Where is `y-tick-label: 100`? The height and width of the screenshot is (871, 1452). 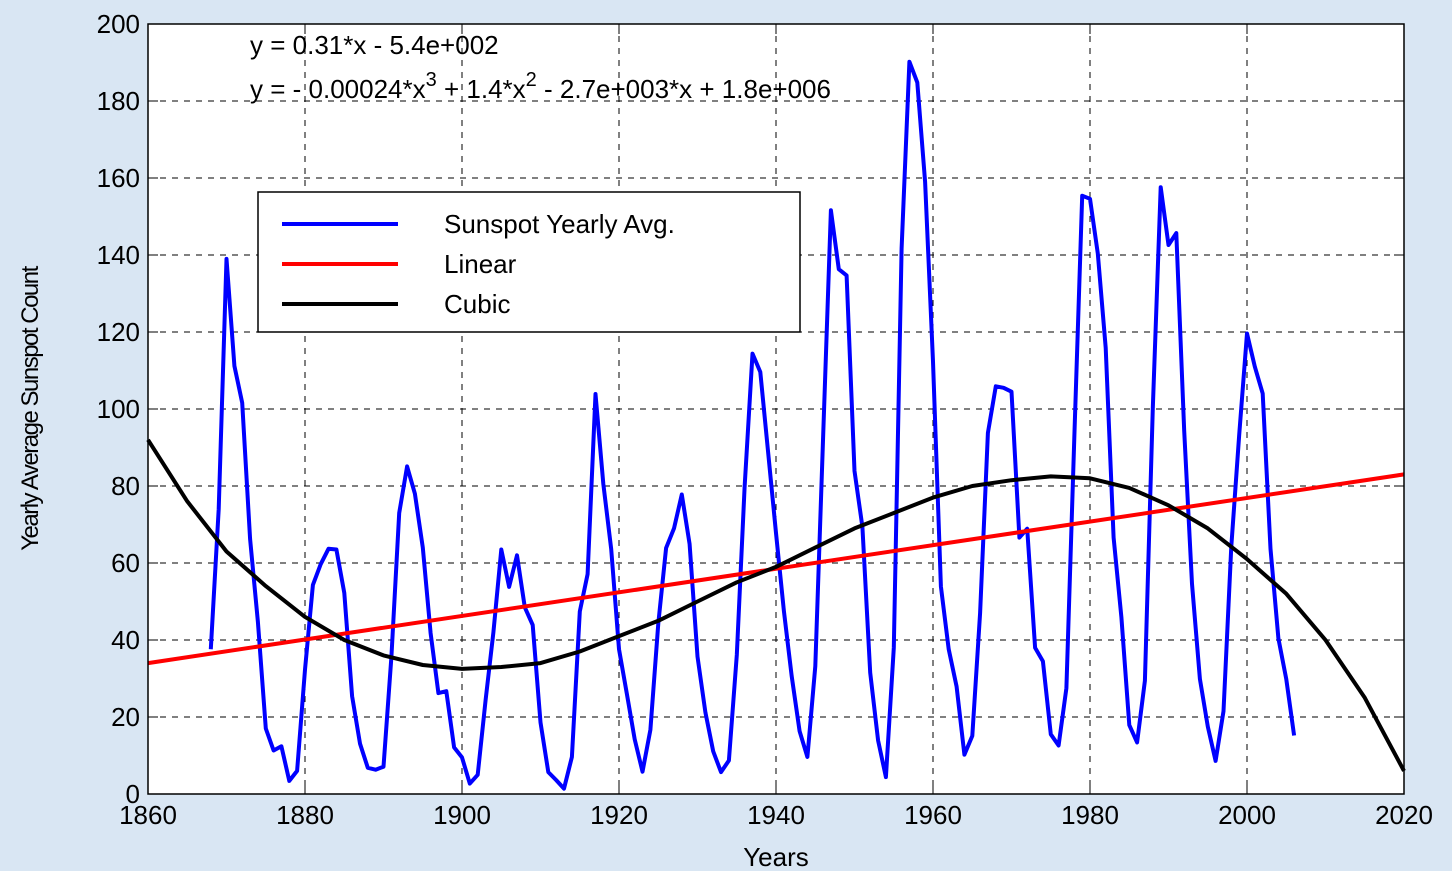 y-tick-label: 100 is located at coordinates (118, 409).